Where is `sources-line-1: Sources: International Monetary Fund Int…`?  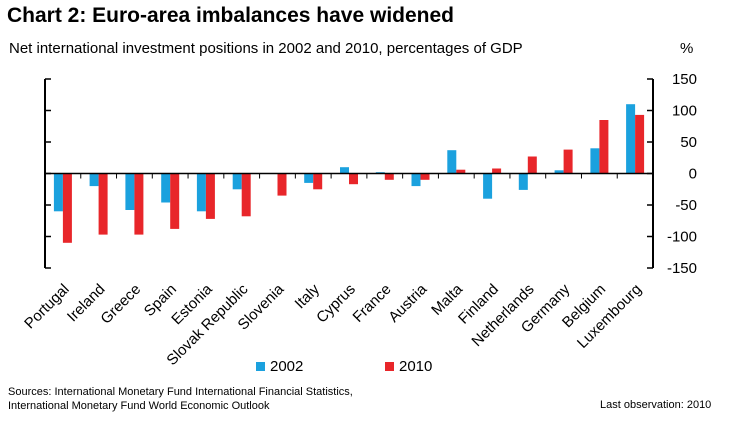
sources-line-1: Sources: International Monetary Fund Int… is located at coordinates (180, 392).